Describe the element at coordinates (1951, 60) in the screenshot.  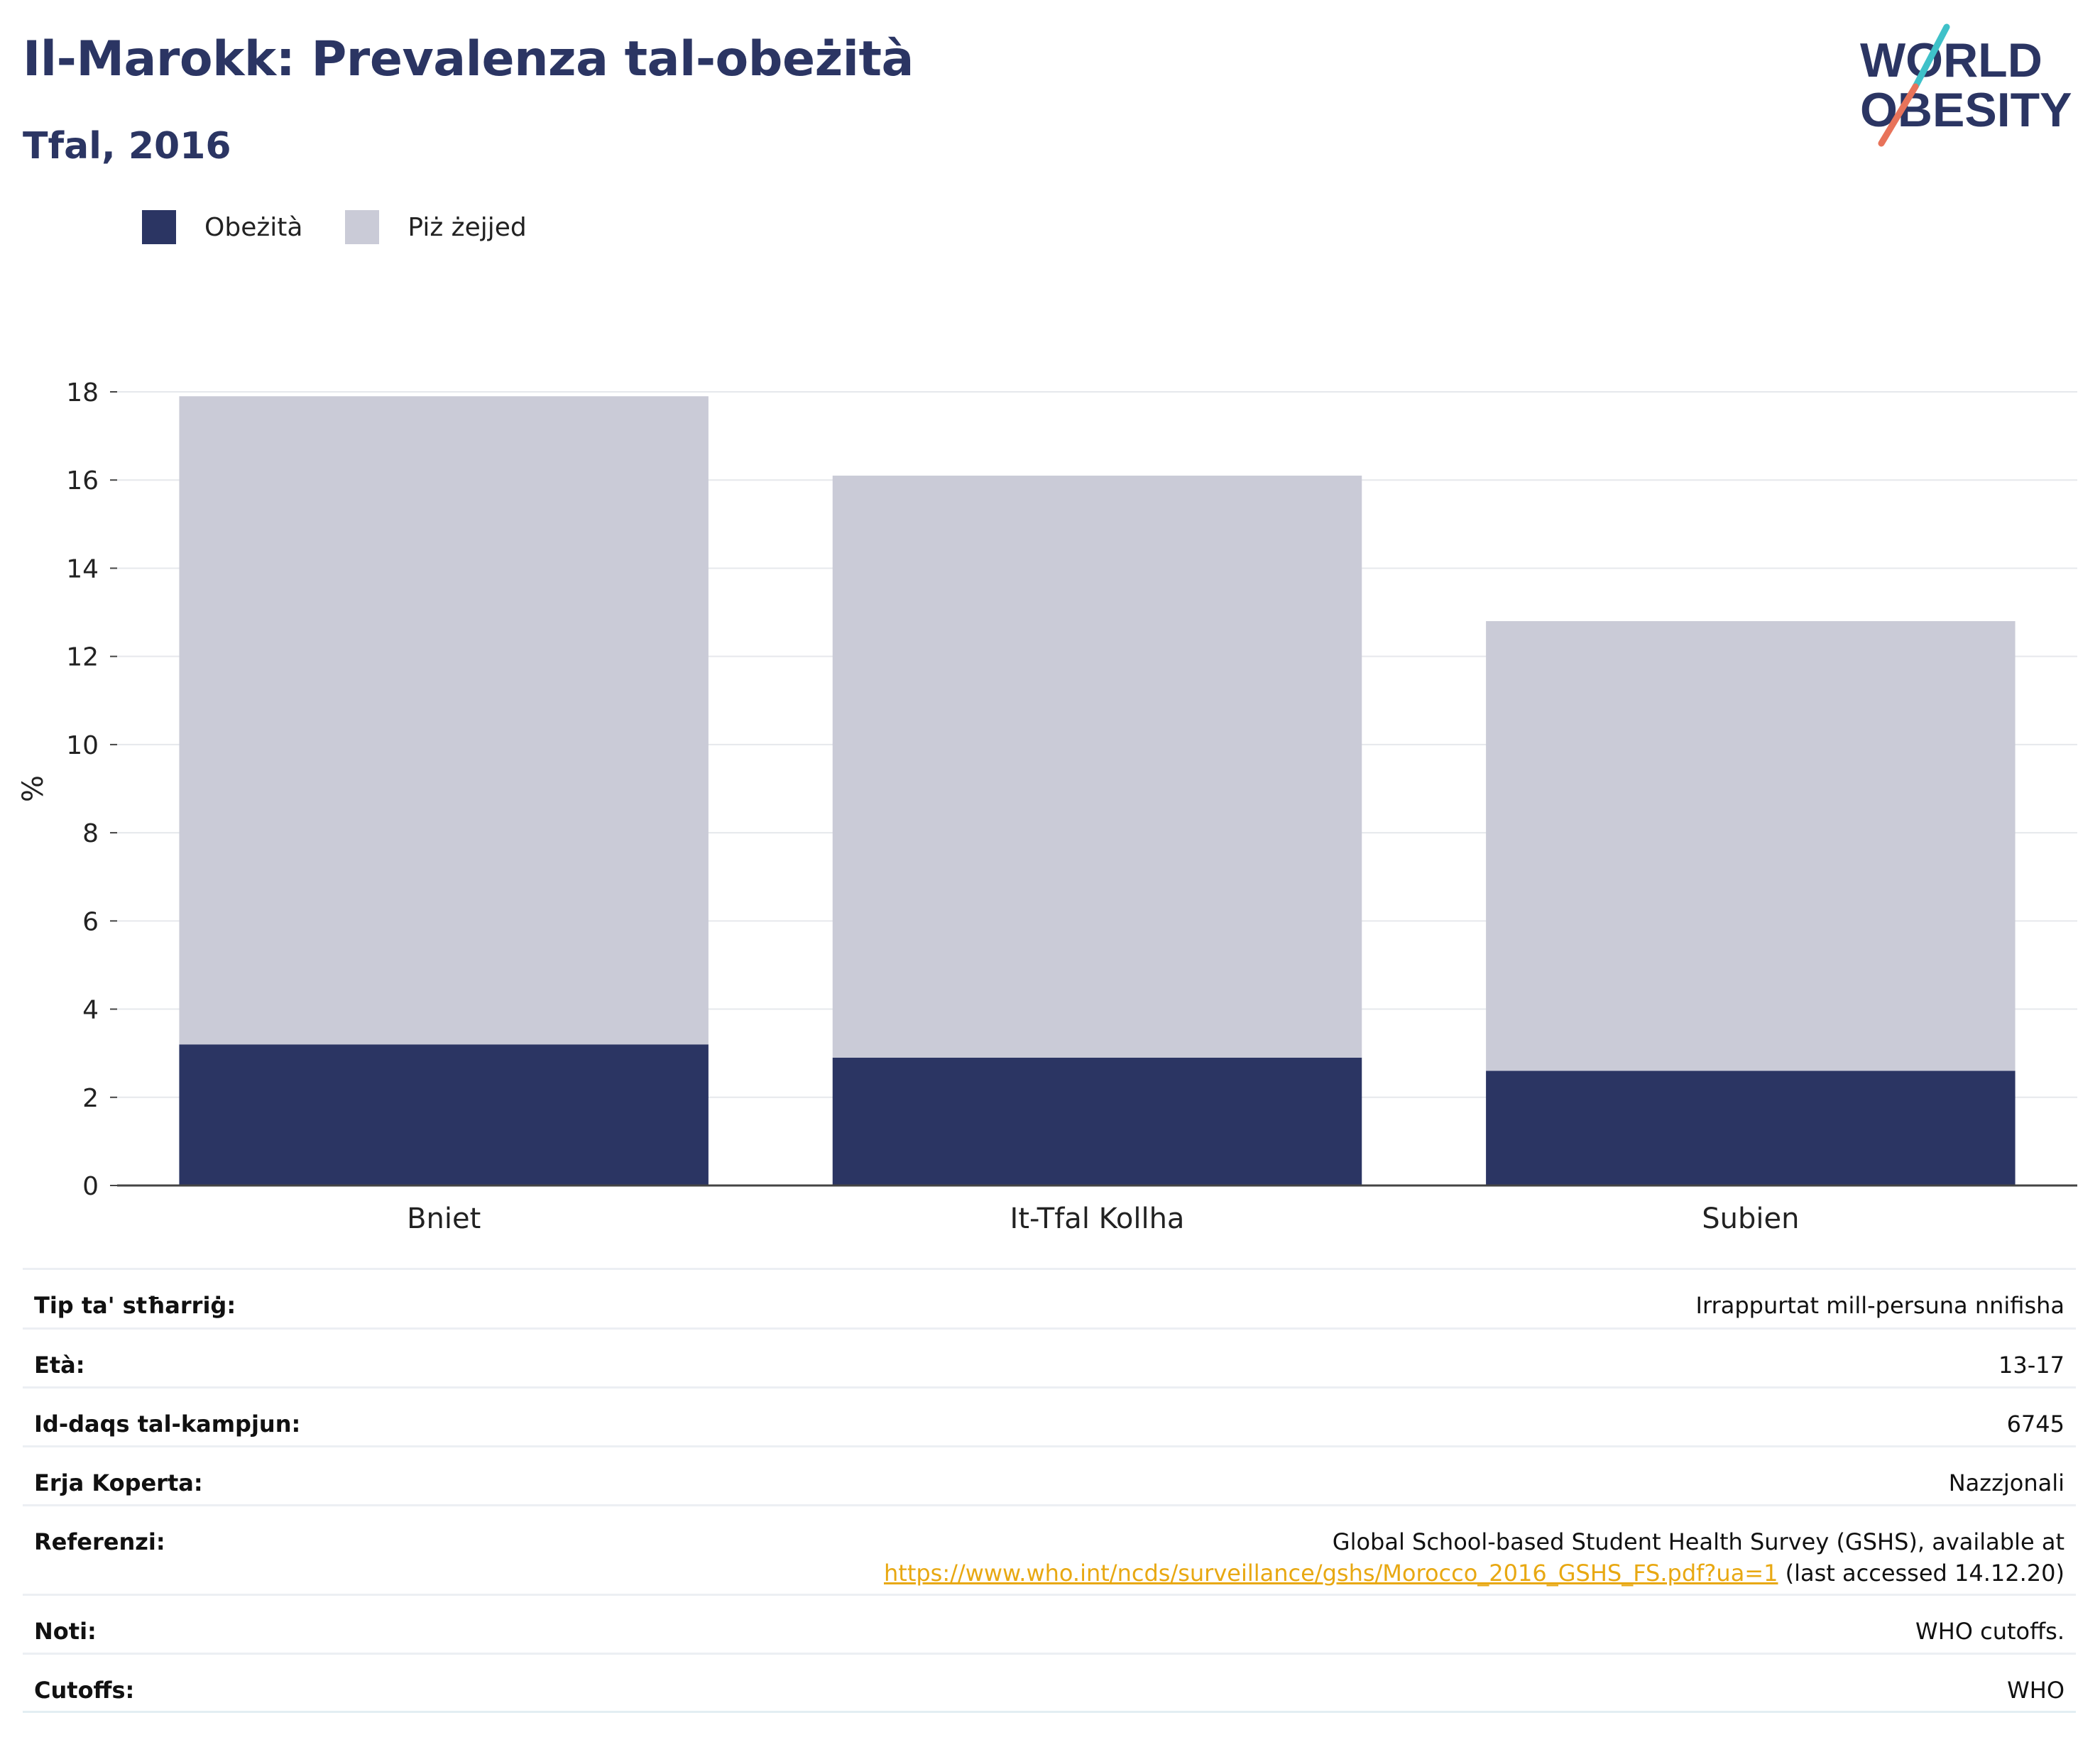
I see `logo-line1: WORLD` at that location.